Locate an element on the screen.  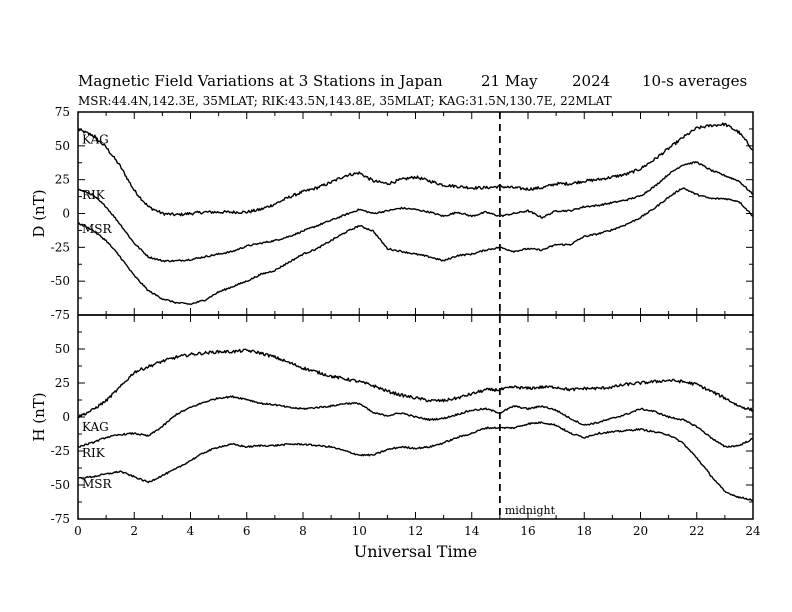
D-ytick-label: -25 is located at coordinates (60, 247).